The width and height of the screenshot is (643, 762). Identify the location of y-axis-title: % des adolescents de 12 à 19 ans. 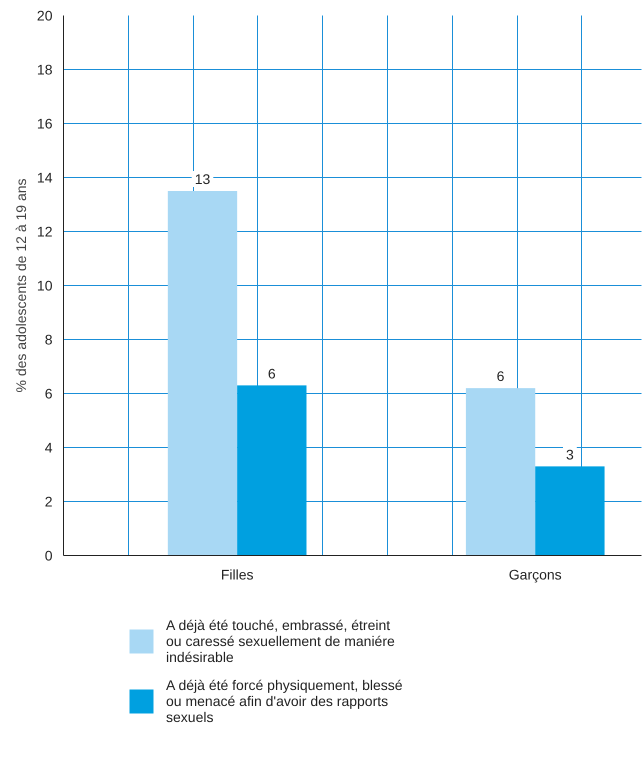
(20, 285).